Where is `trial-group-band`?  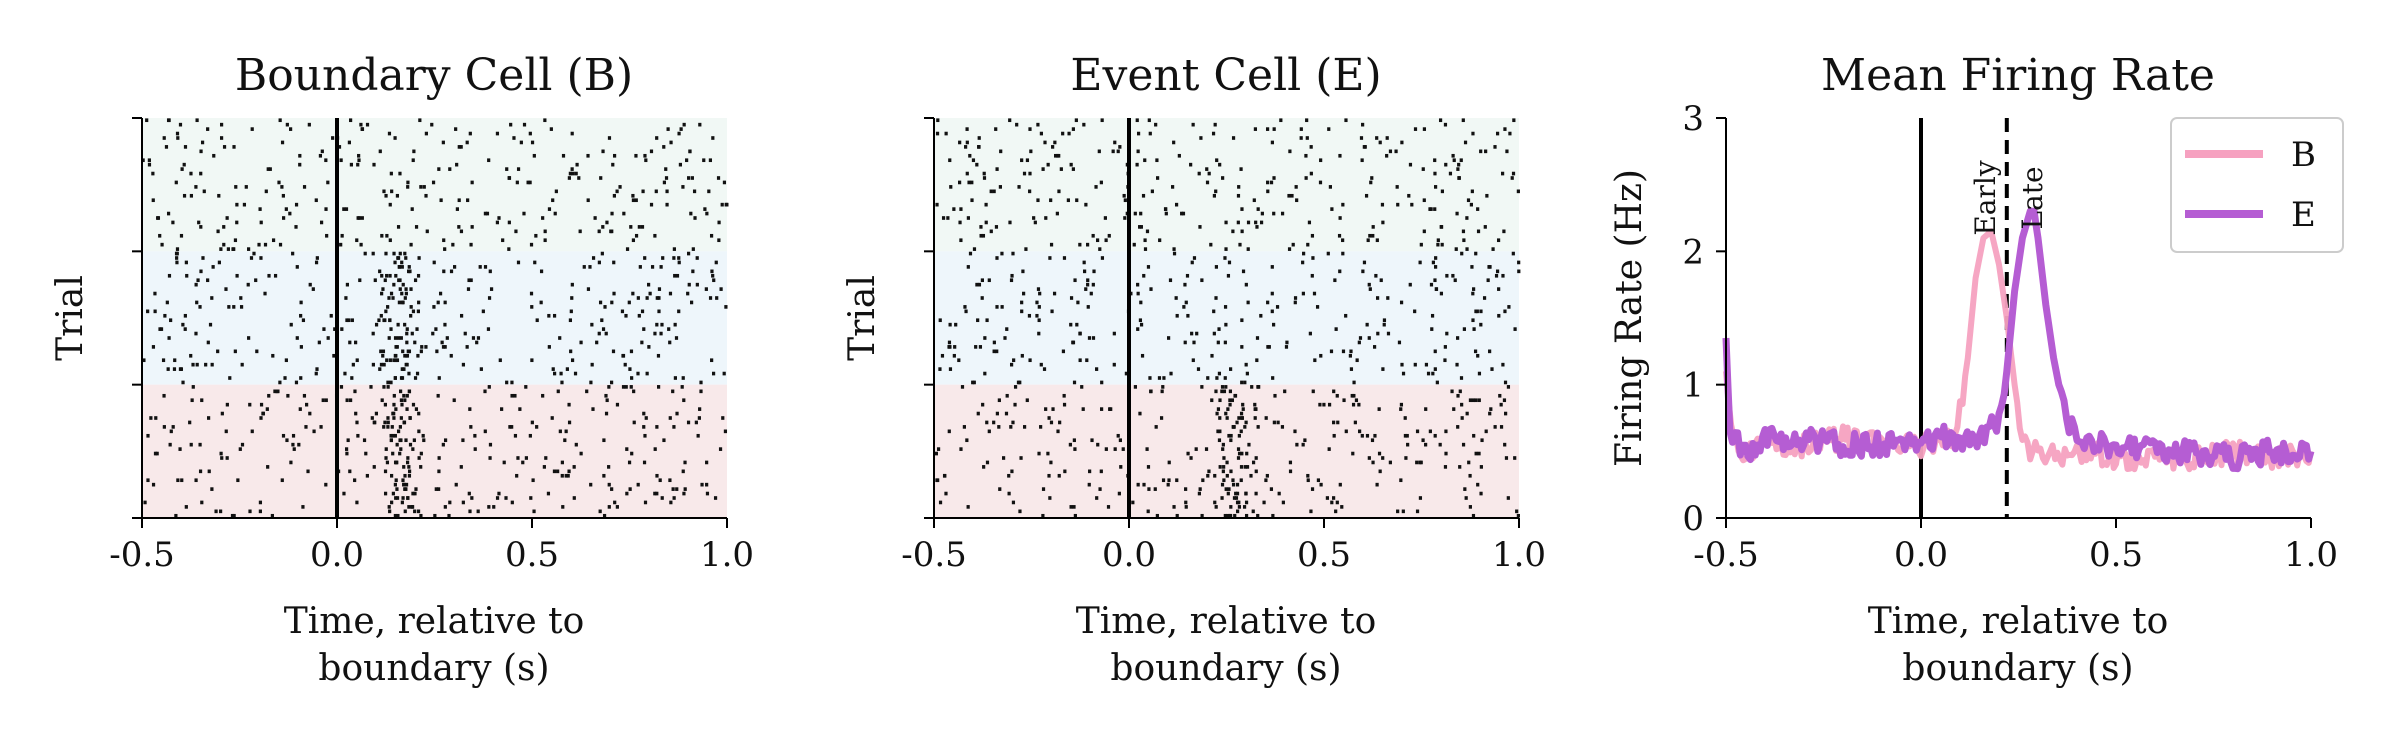
trial-group-band is located at coordinates (434, 318).